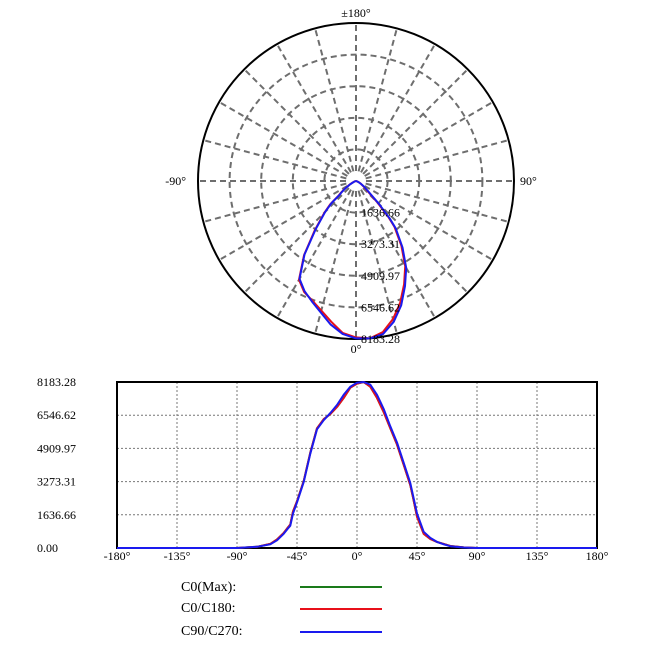 The width and height of the screenshot is (655, 655). I want to click on cart-y-tick-label: 6546.62, so click(56, 415).